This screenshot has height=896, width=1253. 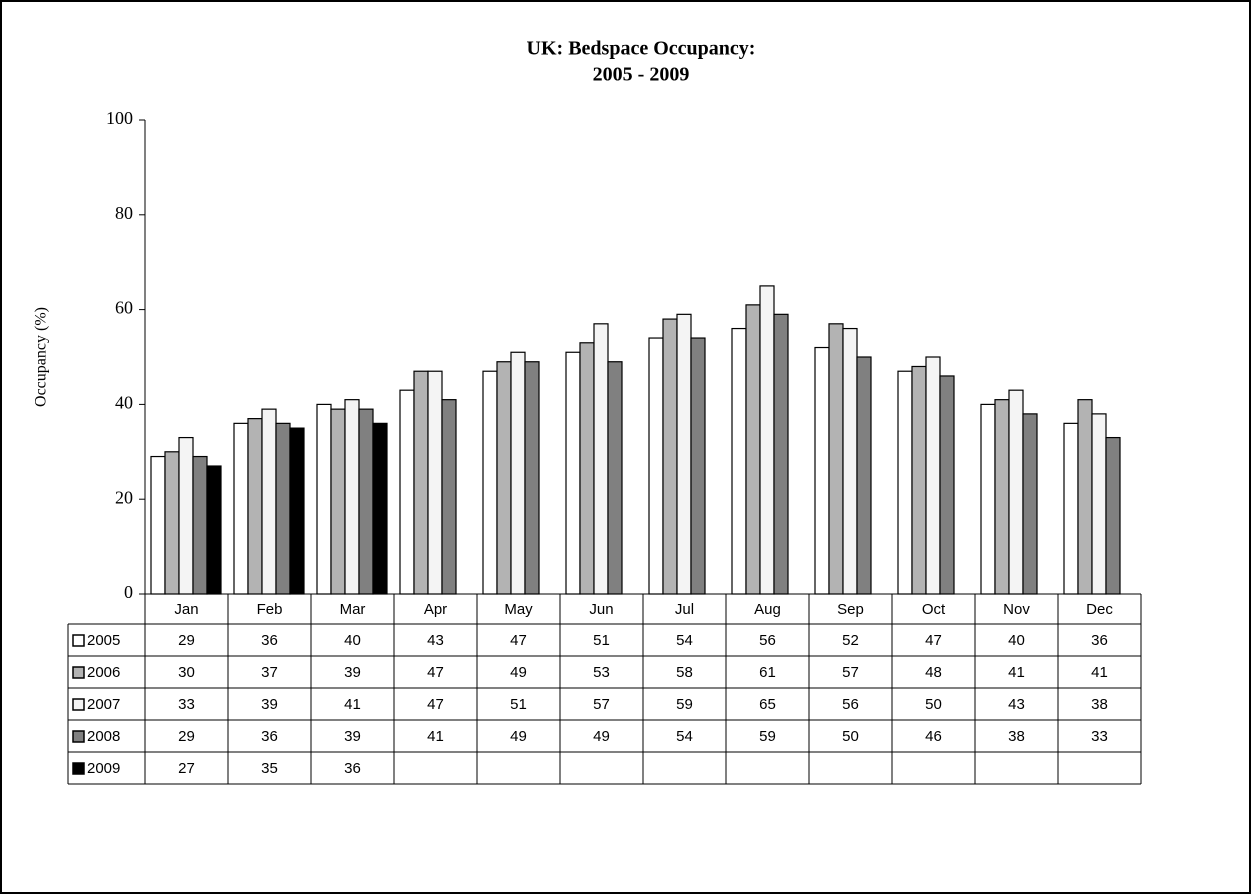 I want to click on table-value: 58, so click(x=684, y=672).